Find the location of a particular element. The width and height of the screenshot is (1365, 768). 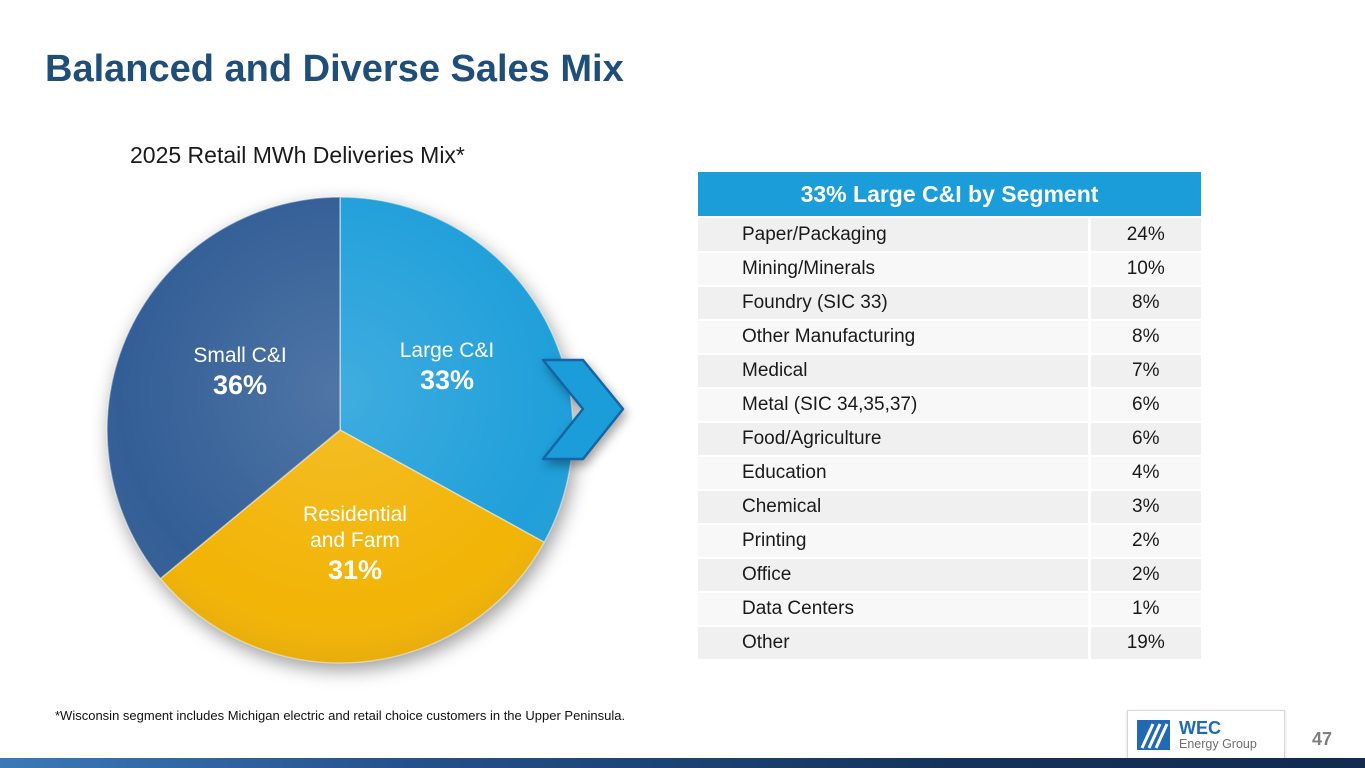

segment-name-cell: Education is located at coordinates (893, 473).